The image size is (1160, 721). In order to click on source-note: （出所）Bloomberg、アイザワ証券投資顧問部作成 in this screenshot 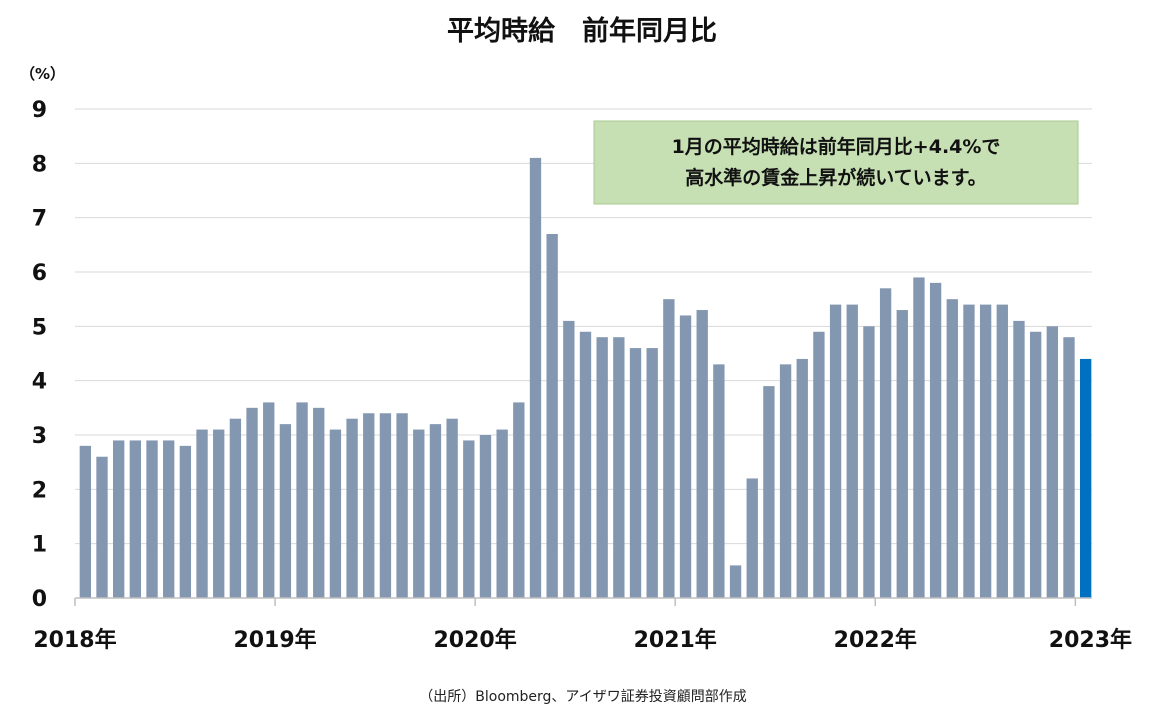, I will do `click(582, 697)`.